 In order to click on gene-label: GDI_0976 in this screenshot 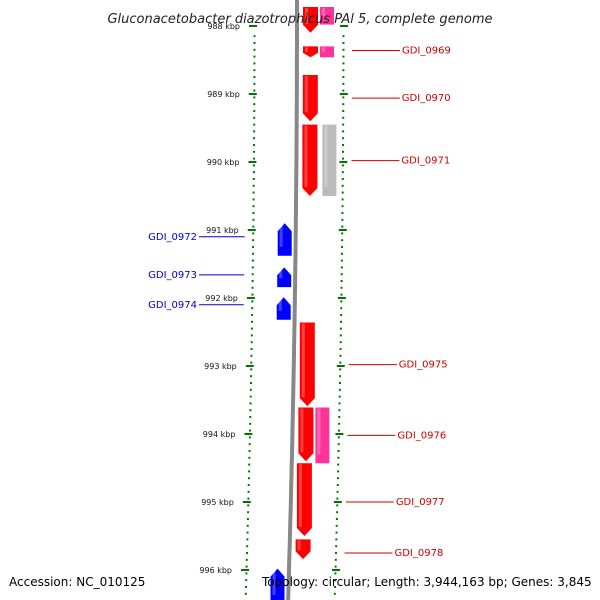, I will do `click(421, 435)`.